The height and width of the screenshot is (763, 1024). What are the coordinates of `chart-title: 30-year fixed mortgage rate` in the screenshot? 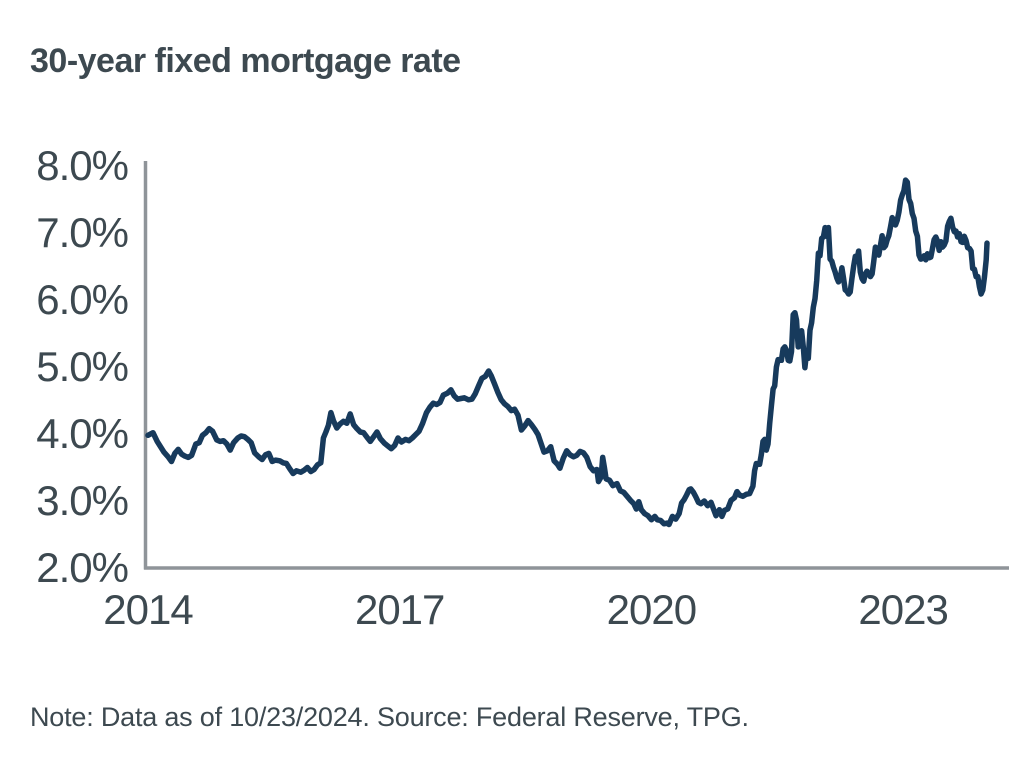 It's located at (245, 61).